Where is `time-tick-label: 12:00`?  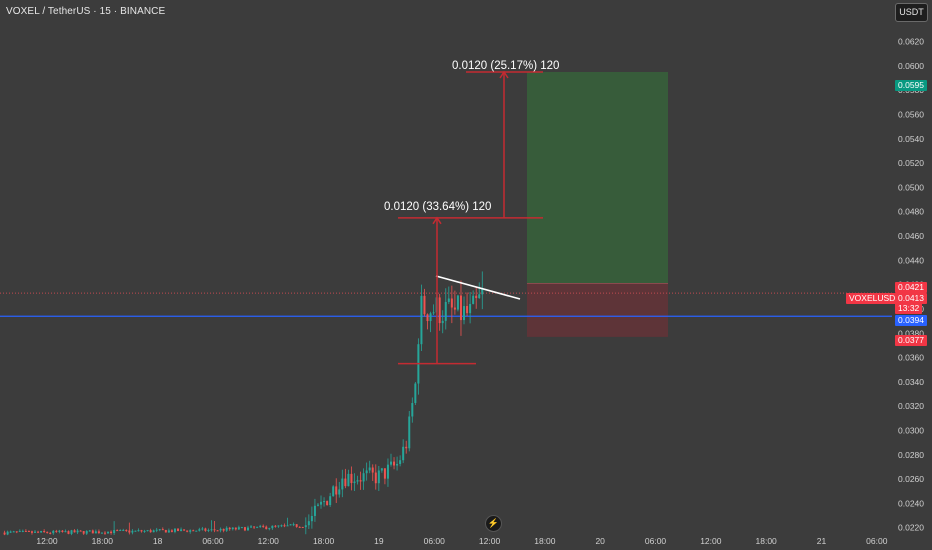
time-tick-label: 12:00 is located at coordinates (269, 541).